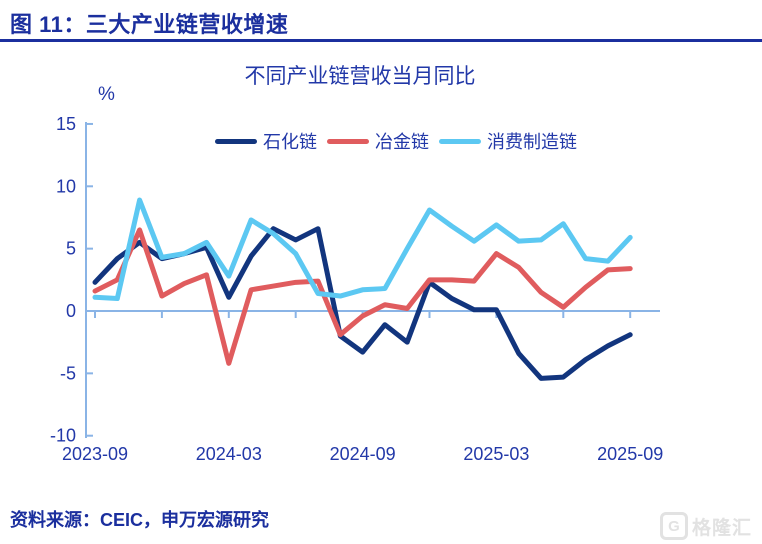 Image resolution: width=762 pixels, height=544 pixels. I want to click on legend-item-0: 石化链, so click(266, 141).